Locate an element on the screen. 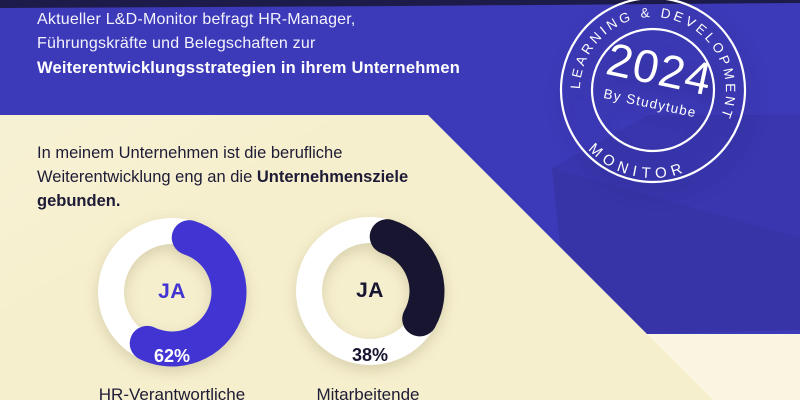 The height and width of the screenshot is (400, 800). donut-svg-hr is located at coordinates (172, 292).